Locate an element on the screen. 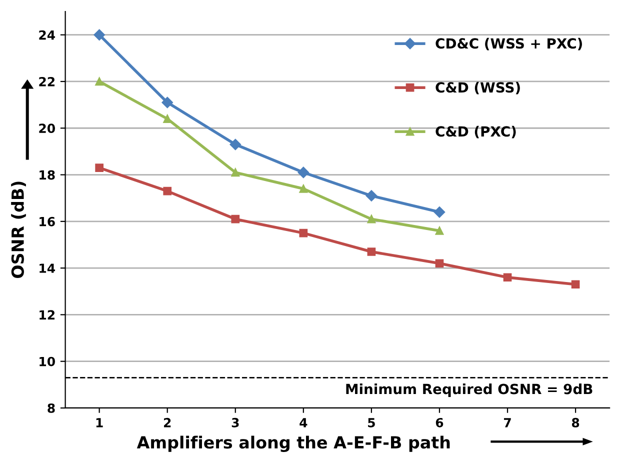  x-tick-label: 5 is located at coordinates (371, 423).